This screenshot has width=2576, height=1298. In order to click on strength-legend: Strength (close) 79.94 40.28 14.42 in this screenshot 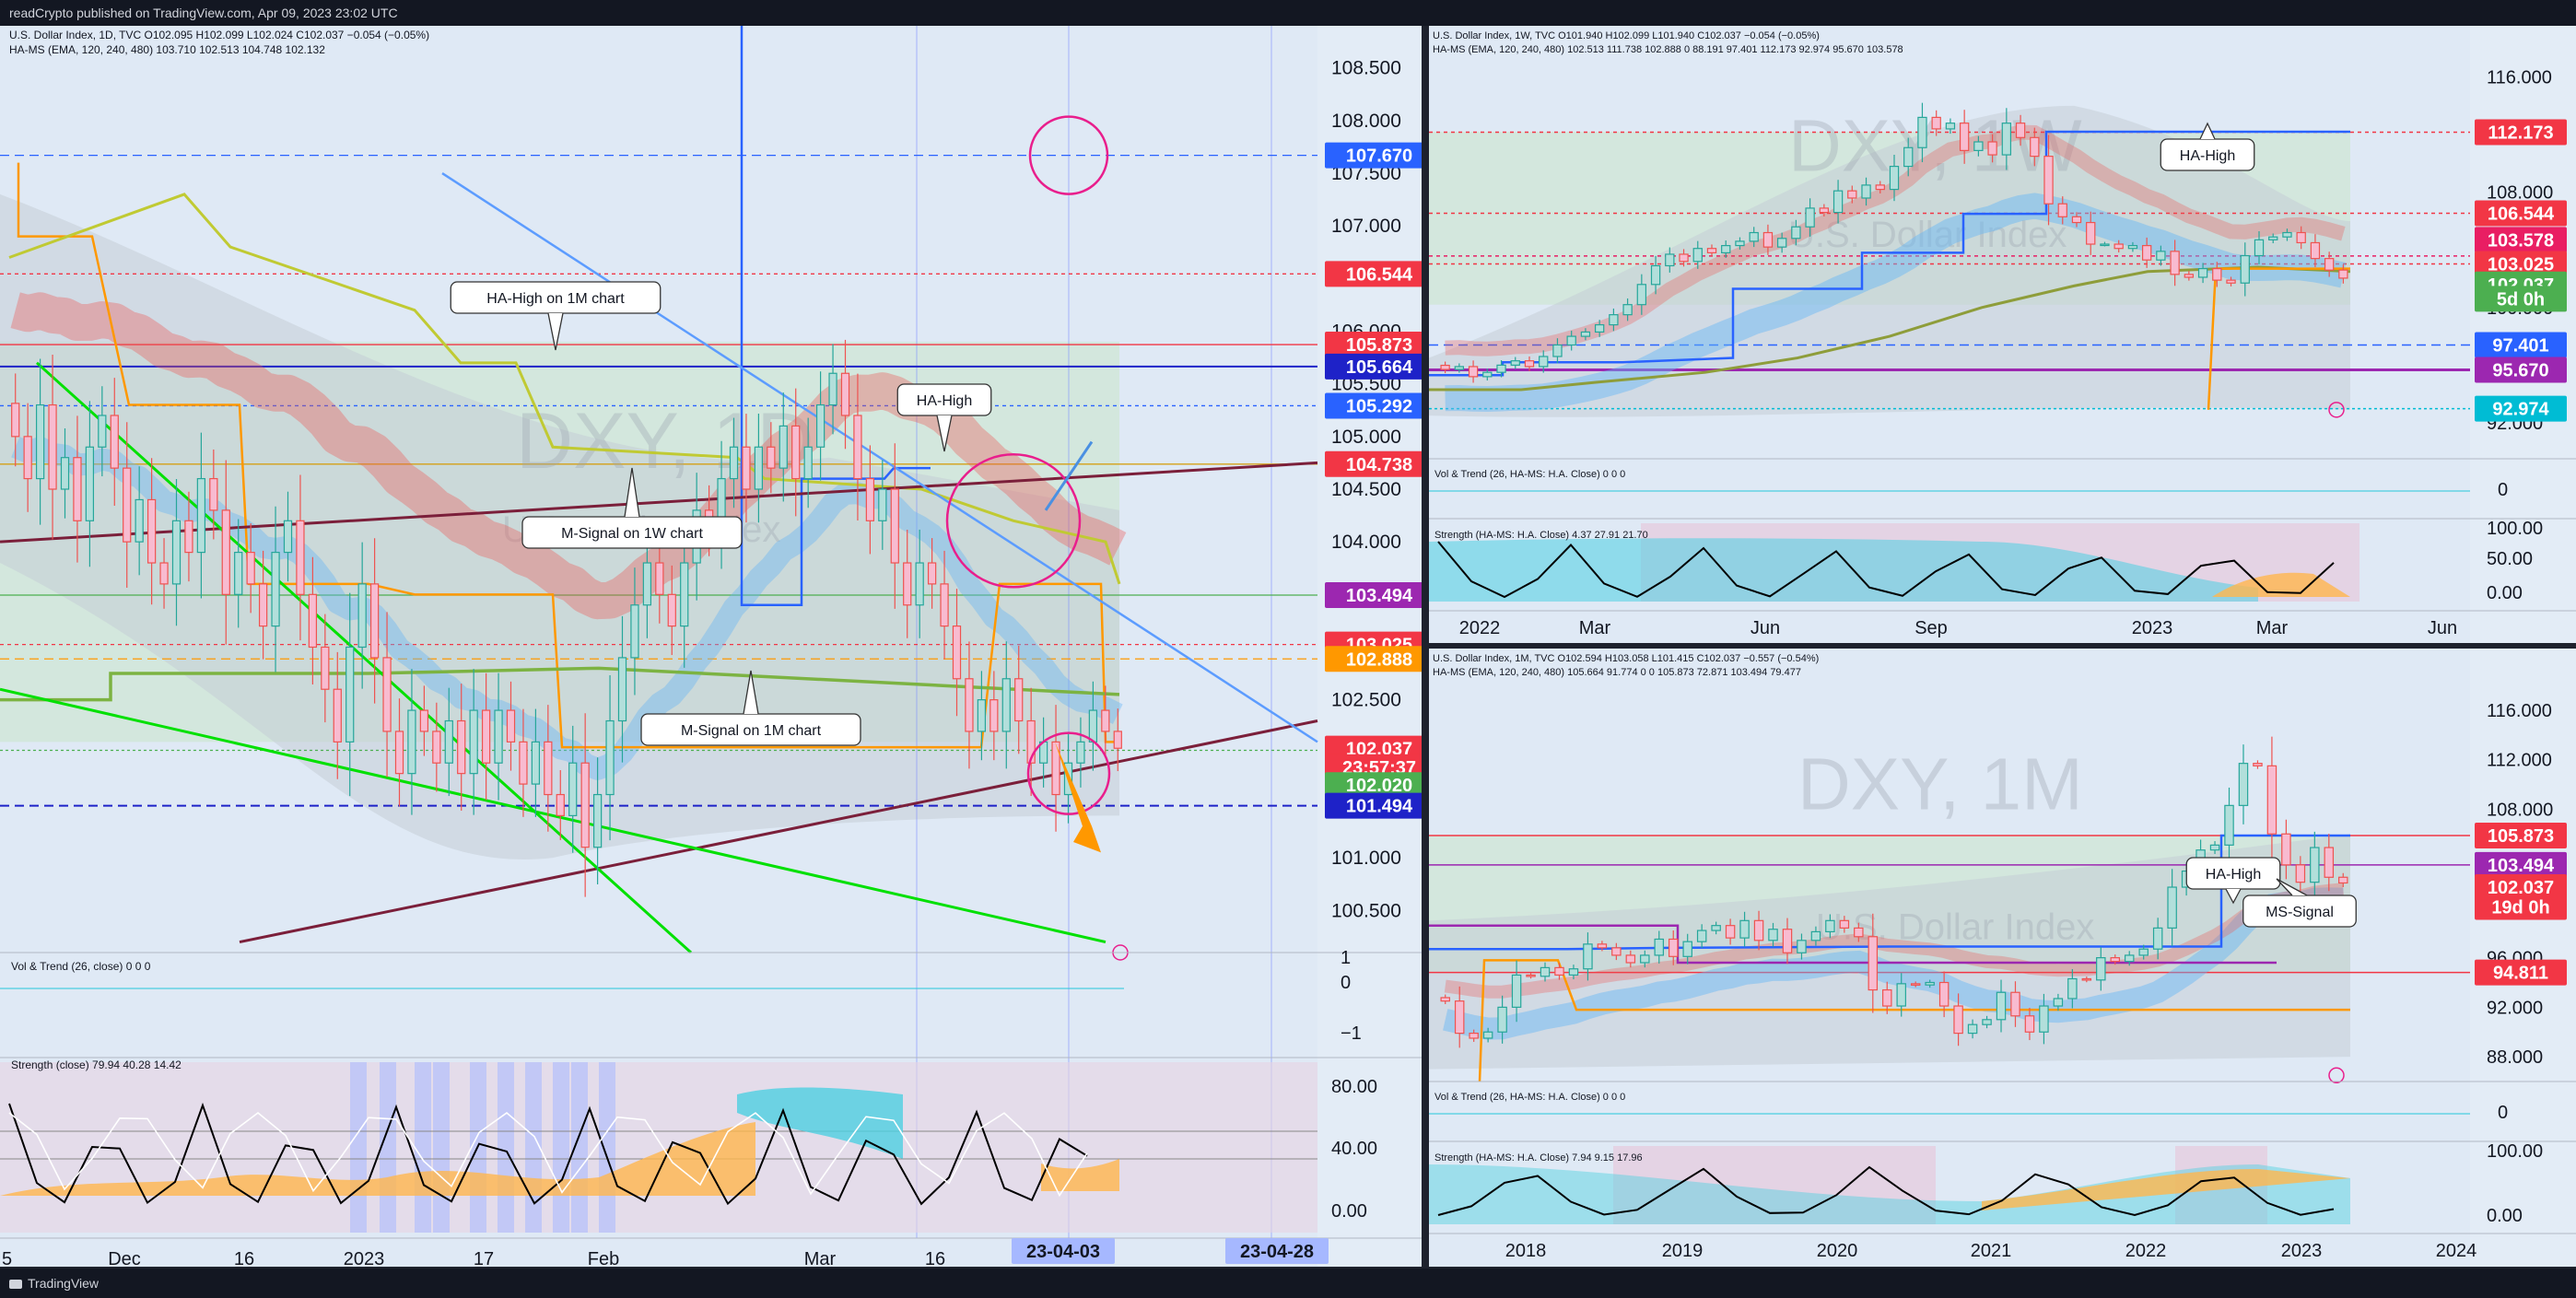, I will do `click(96, 1064)`.